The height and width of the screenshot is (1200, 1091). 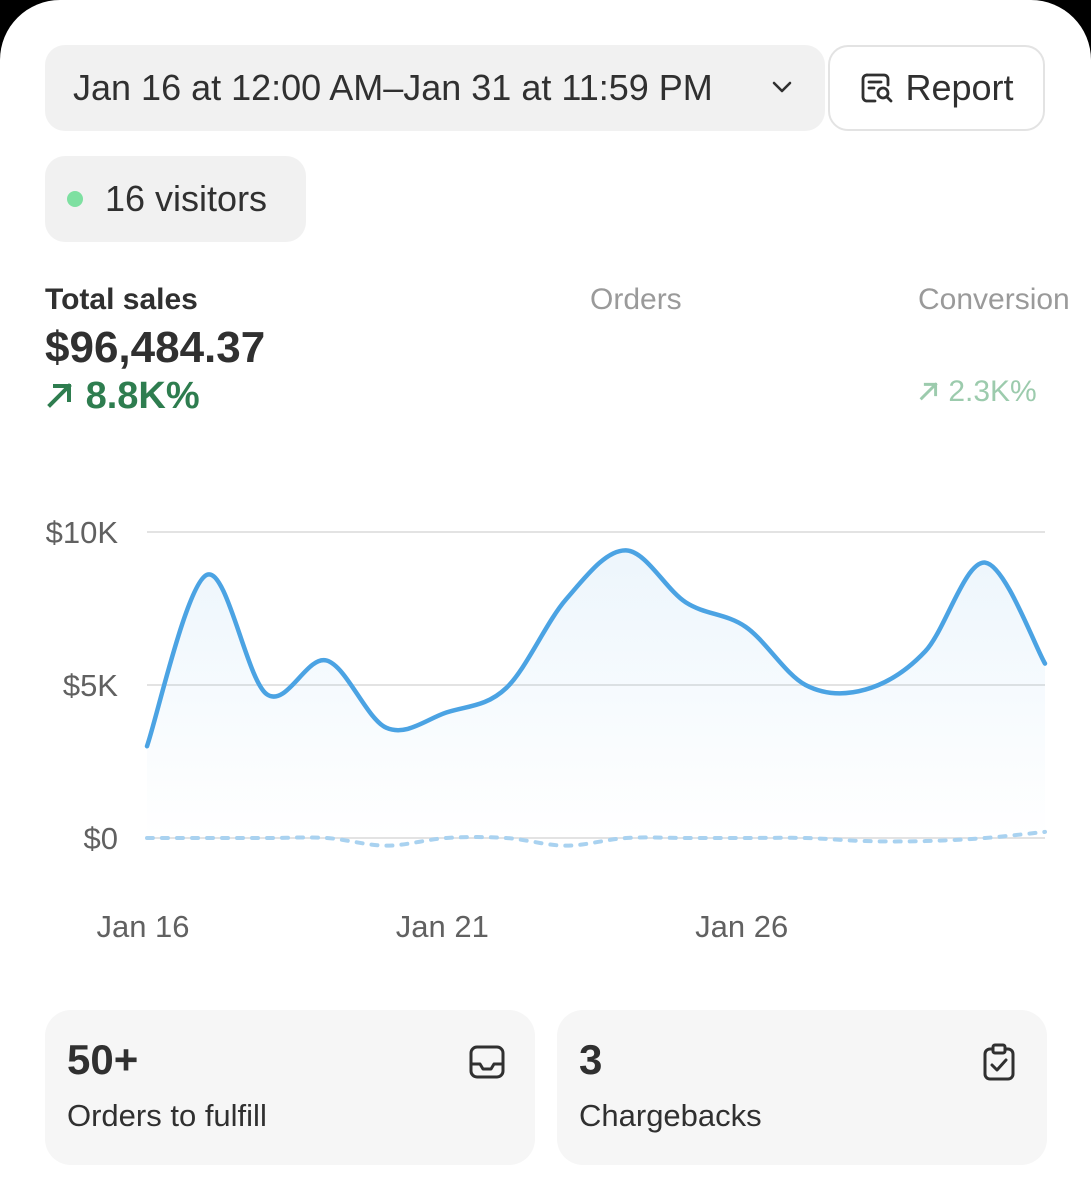 What do you see at coordinates (636, 299) in the screenshot?
I see `metric-label: Orders` at bounding box center [636, 299].